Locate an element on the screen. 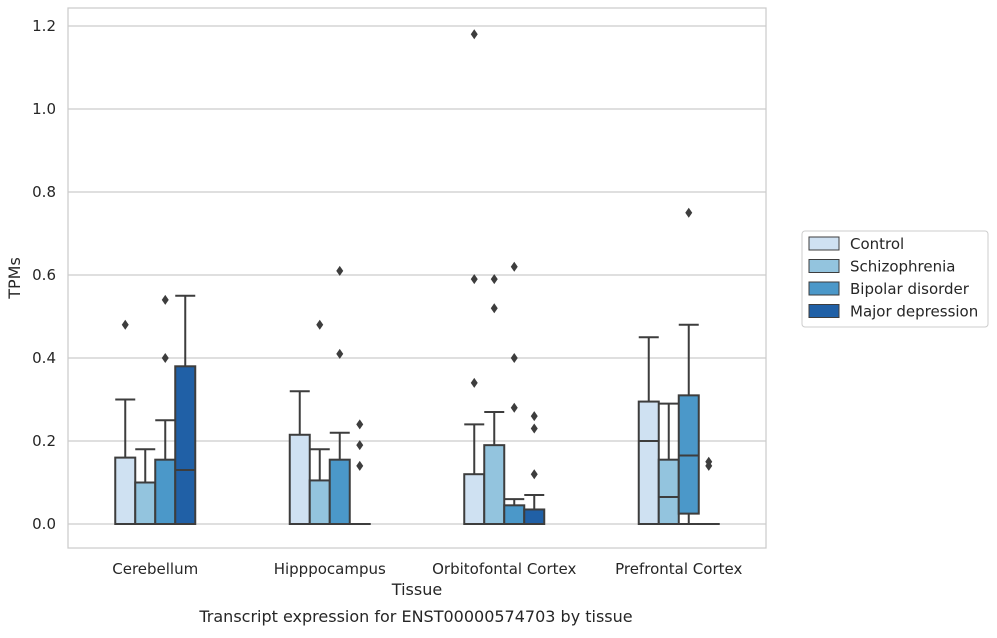  y-tick-labels: 0.0 0.2 0.4 0.6 0.8 1.0 1.2 is located at coordinates (44, 275).